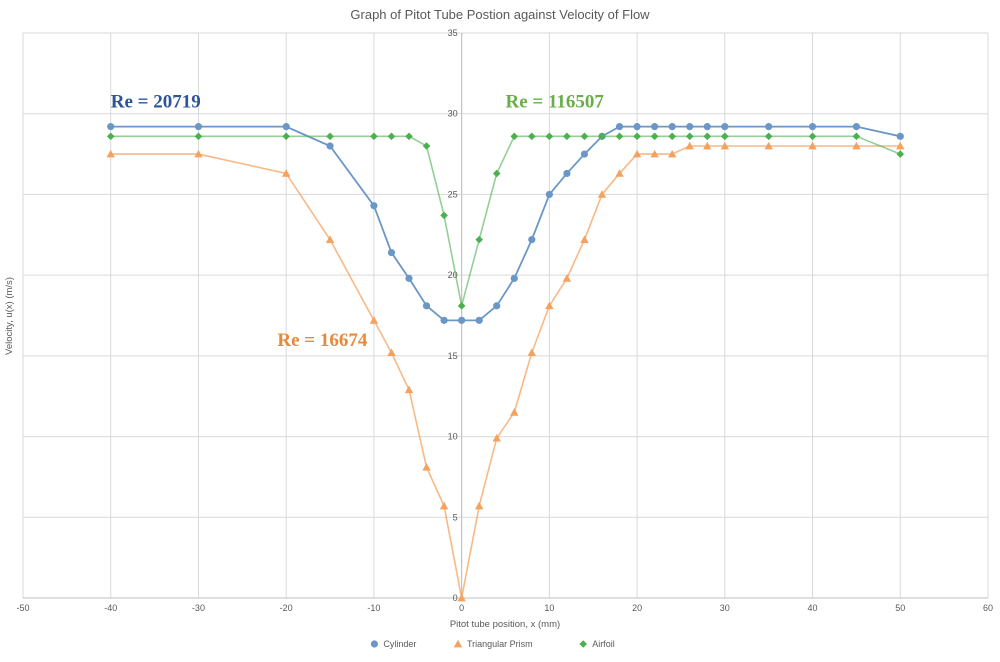  What do you see at coordinates (9, 316) in the screenshot?
I see `y-axis-title: Velocity, u(x) (m/s)` at bounding box center [9, 316].